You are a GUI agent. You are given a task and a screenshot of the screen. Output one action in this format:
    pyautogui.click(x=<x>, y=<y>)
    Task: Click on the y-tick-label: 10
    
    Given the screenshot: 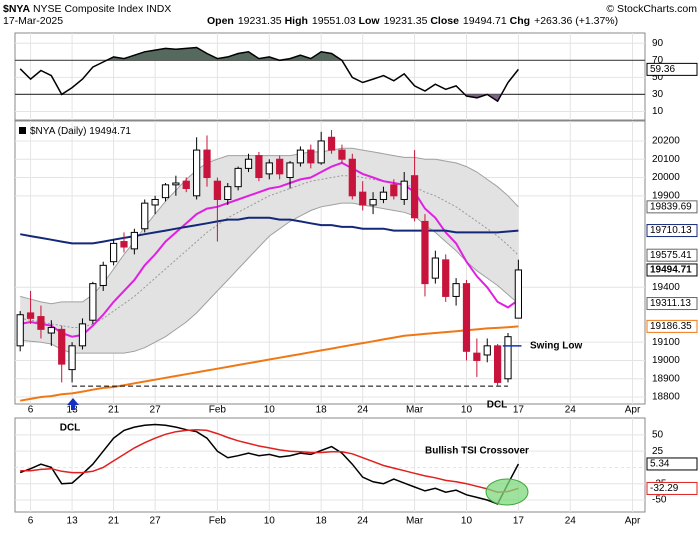 What is the action you would take?
    pyautogui.click(x=658, y=111)
    